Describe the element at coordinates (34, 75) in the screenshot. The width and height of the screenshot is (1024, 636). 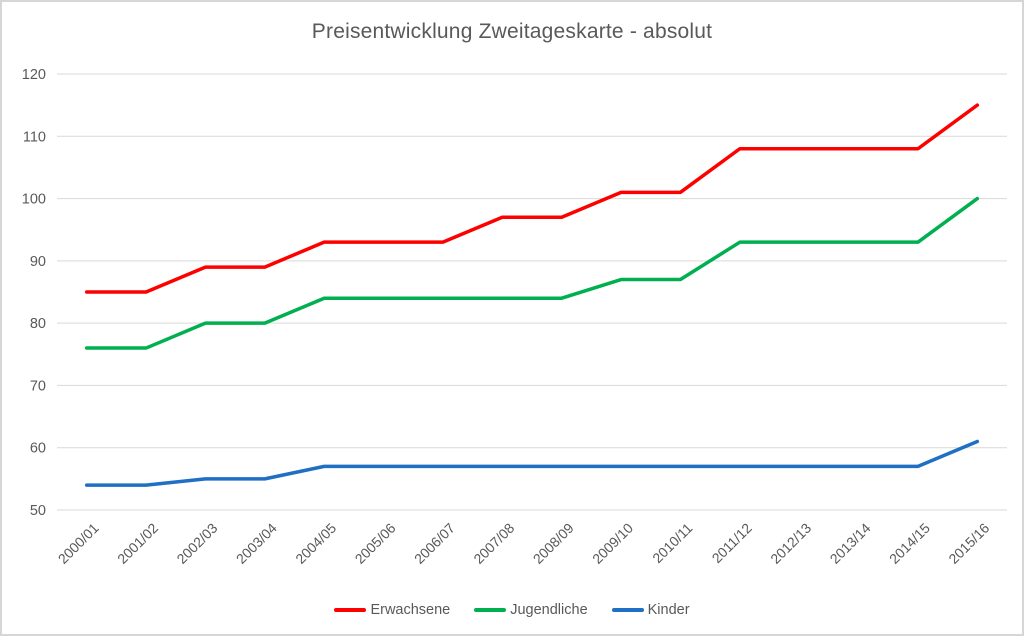
I see `y-axis-tick-label: 120` at that location.